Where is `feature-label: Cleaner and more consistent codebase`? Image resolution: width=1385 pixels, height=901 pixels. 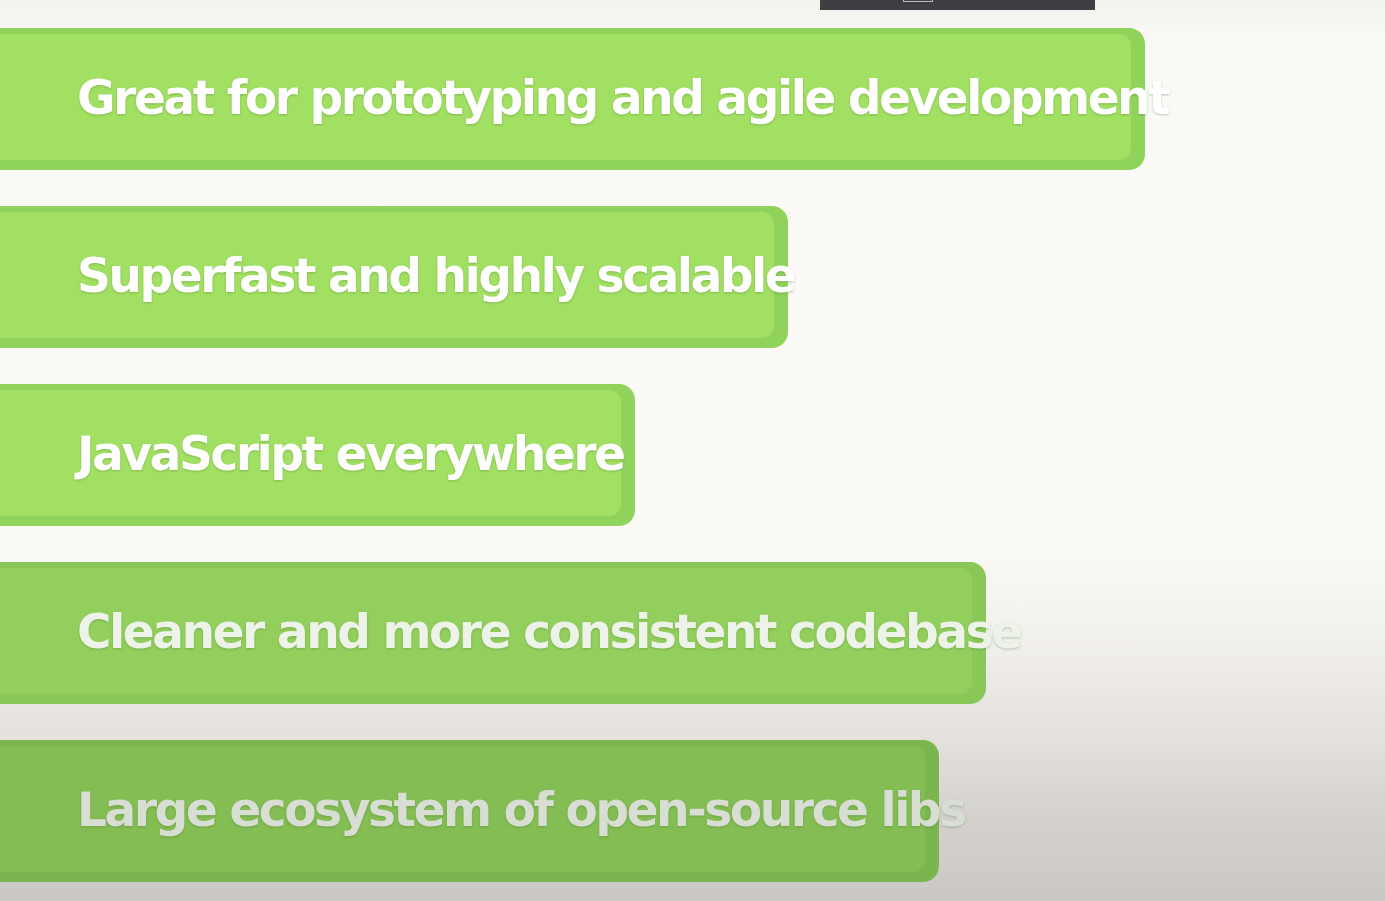 feature-label: Cleaner and more consistent codebase is located at coordinates (550, 632).